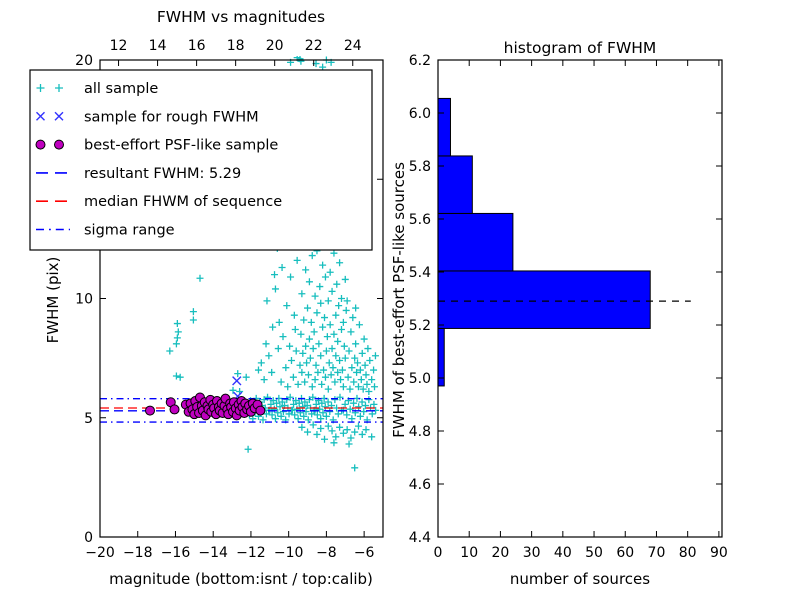 This screenshot has height=600, width=800. I want to click on histogram-y-tick-label: 5.2, so click(420, 326).